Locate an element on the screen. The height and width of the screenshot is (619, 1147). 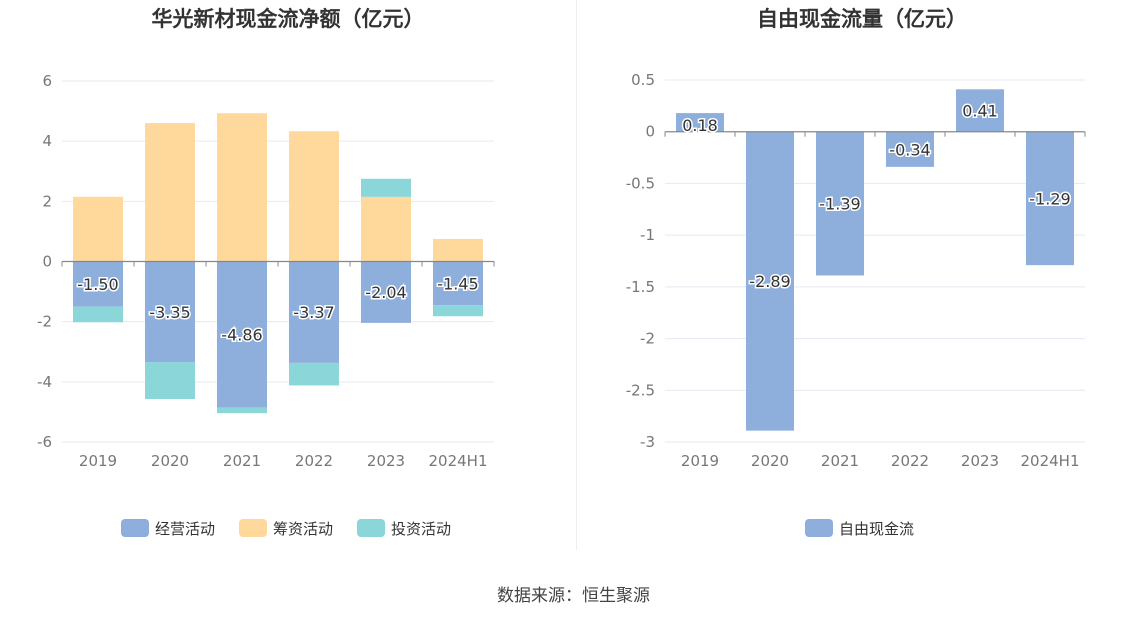
data-label: -4.86 is located at coordinates (241, 335).